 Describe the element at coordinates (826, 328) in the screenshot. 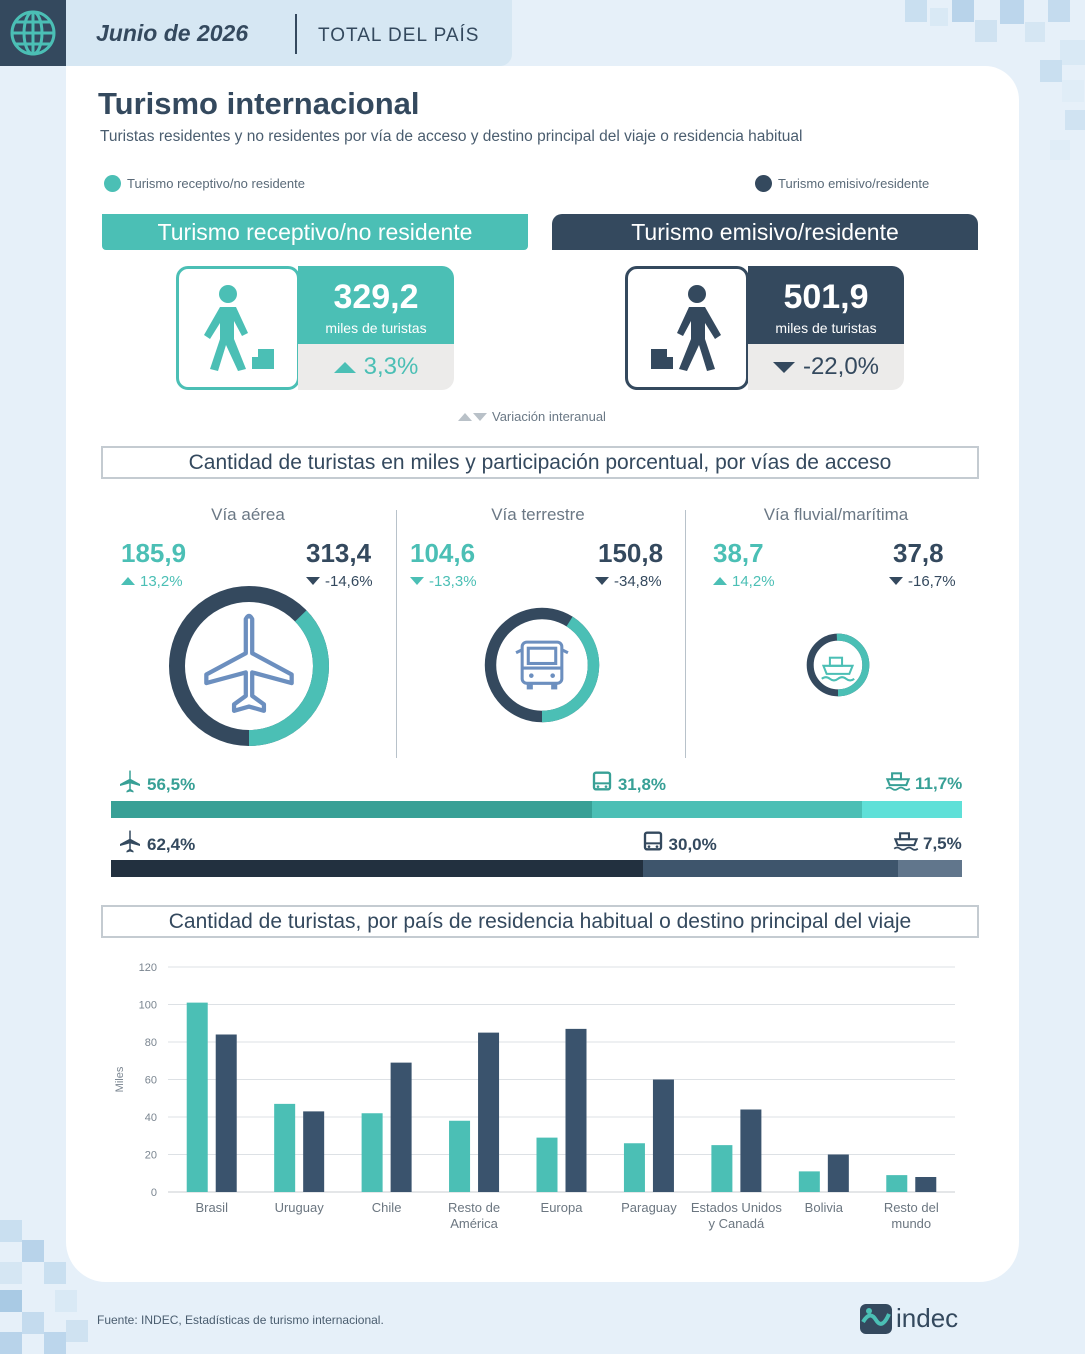

I see `emissive-unit: miles de turistas` at that location.